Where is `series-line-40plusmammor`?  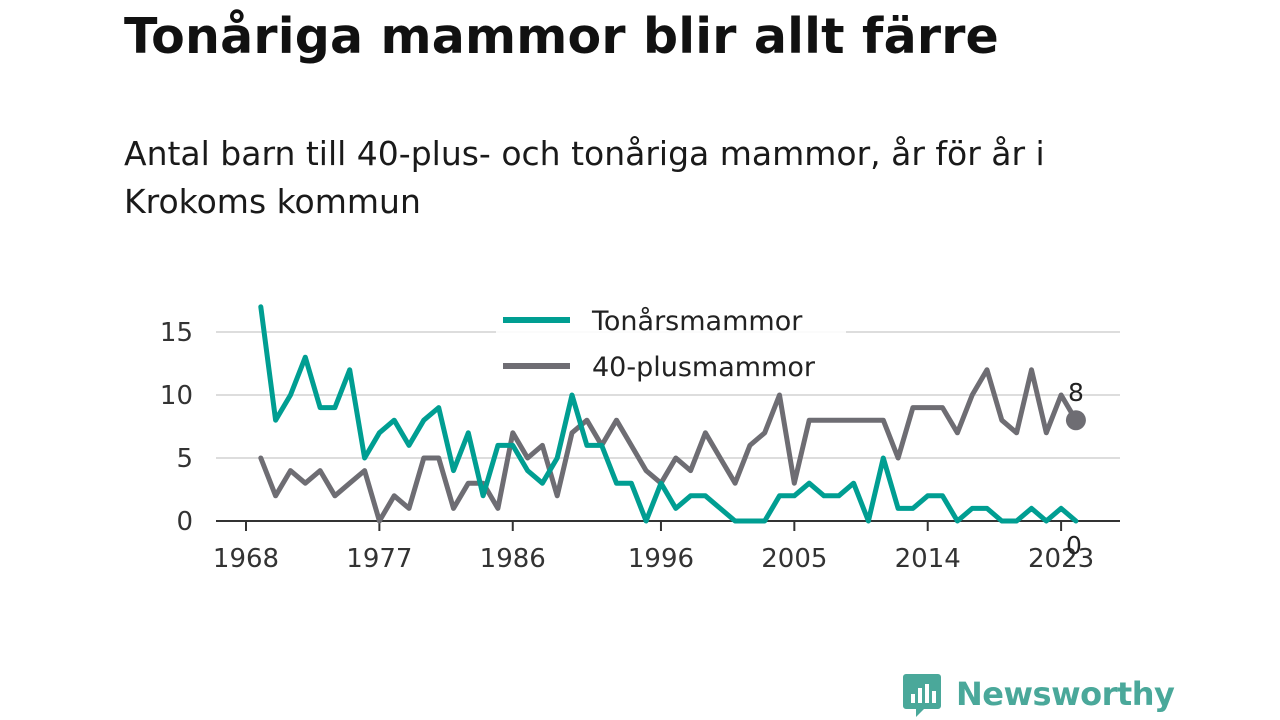 series-line-40plusmammor is located at coordinates (668, 445).